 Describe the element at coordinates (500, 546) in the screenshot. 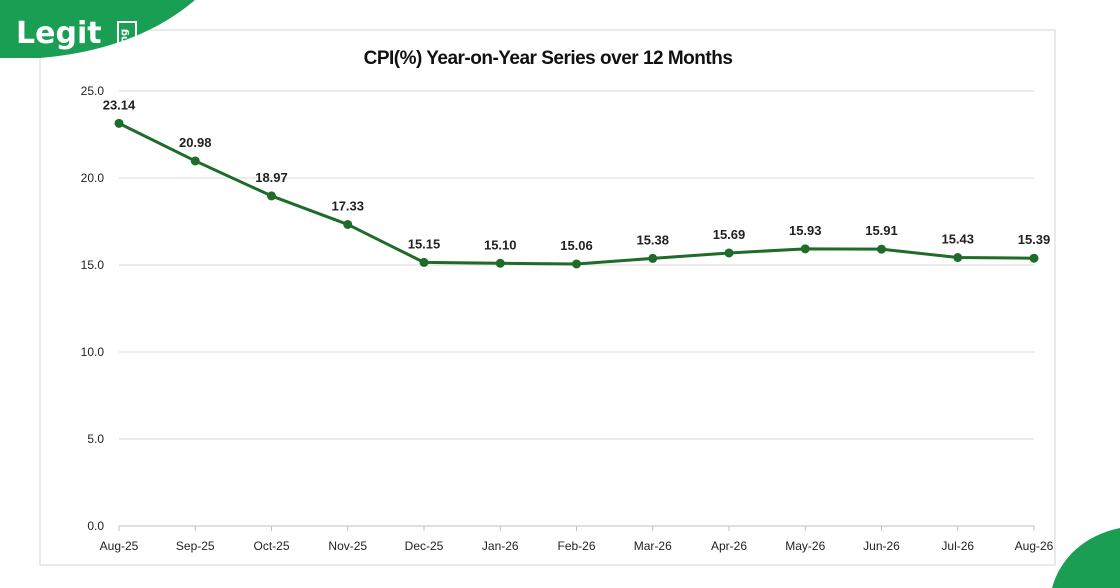

I see `x-tick-label: Jan-26` at that location.